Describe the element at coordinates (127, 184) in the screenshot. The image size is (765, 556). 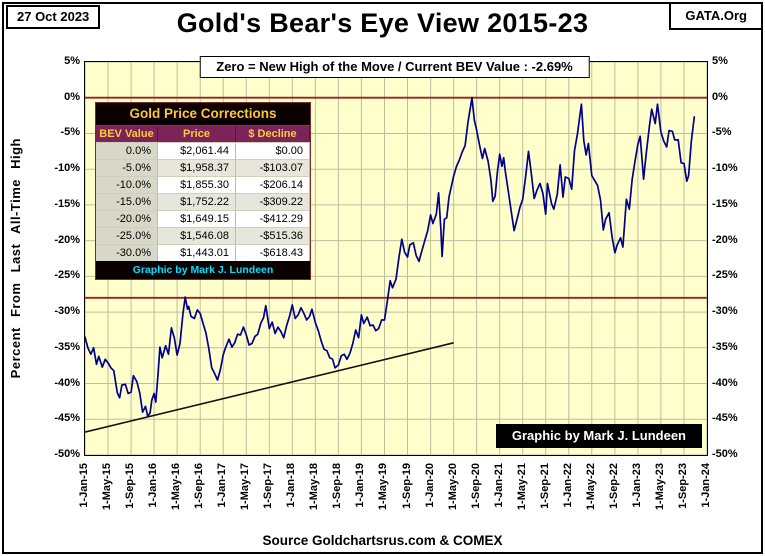
I see `table-cell: -10.0%` at that location.